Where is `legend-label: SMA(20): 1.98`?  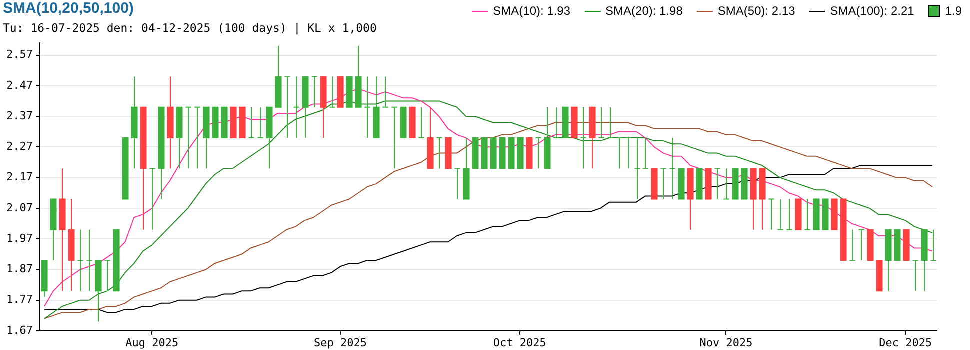
legend-label: SMA(20): 1.98 is located at coordinates (644, 11).